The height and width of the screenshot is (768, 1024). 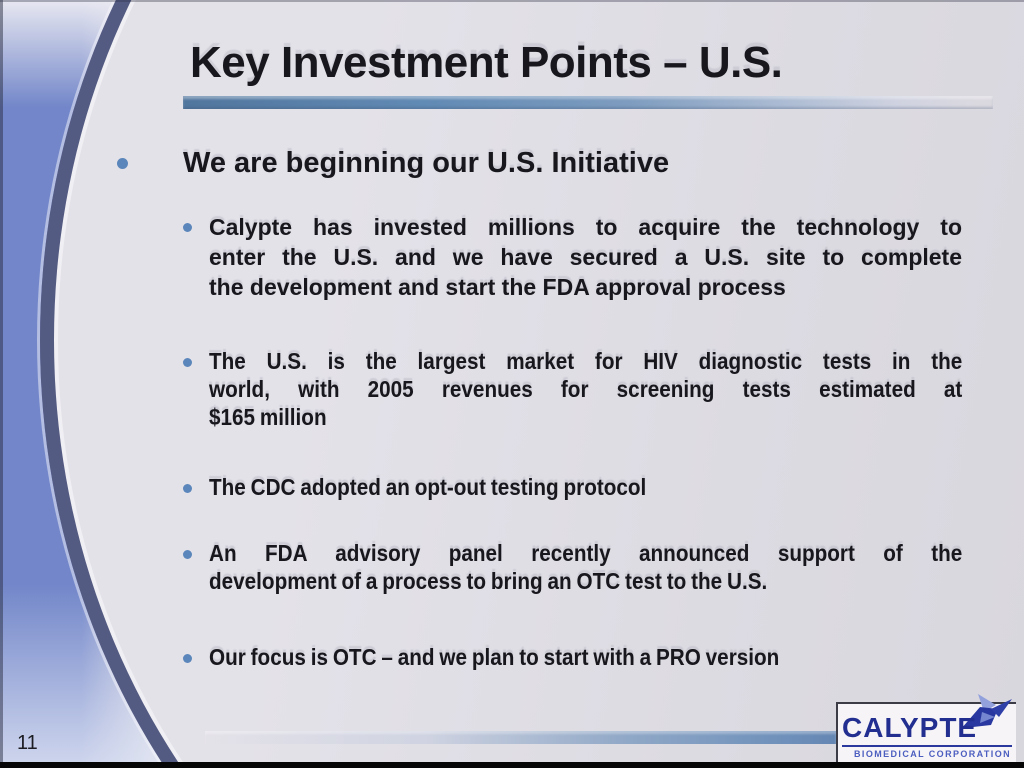 What do you see at coordinates (932, 754) in the screenshot?
I see `logo-subtitle: BIOMEDICAL CORPORATION` at bounding box center [932, 754].